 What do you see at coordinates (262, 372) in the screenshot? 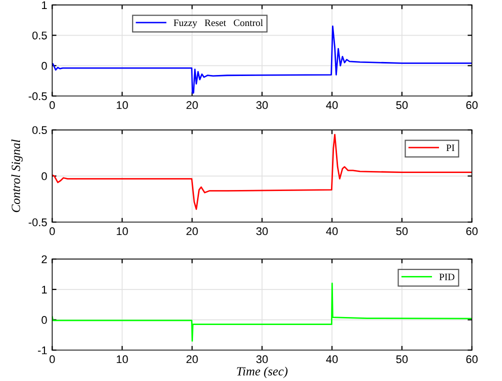
I see `x-axis-title: Time (sec)` at bounding box center [262, 372].